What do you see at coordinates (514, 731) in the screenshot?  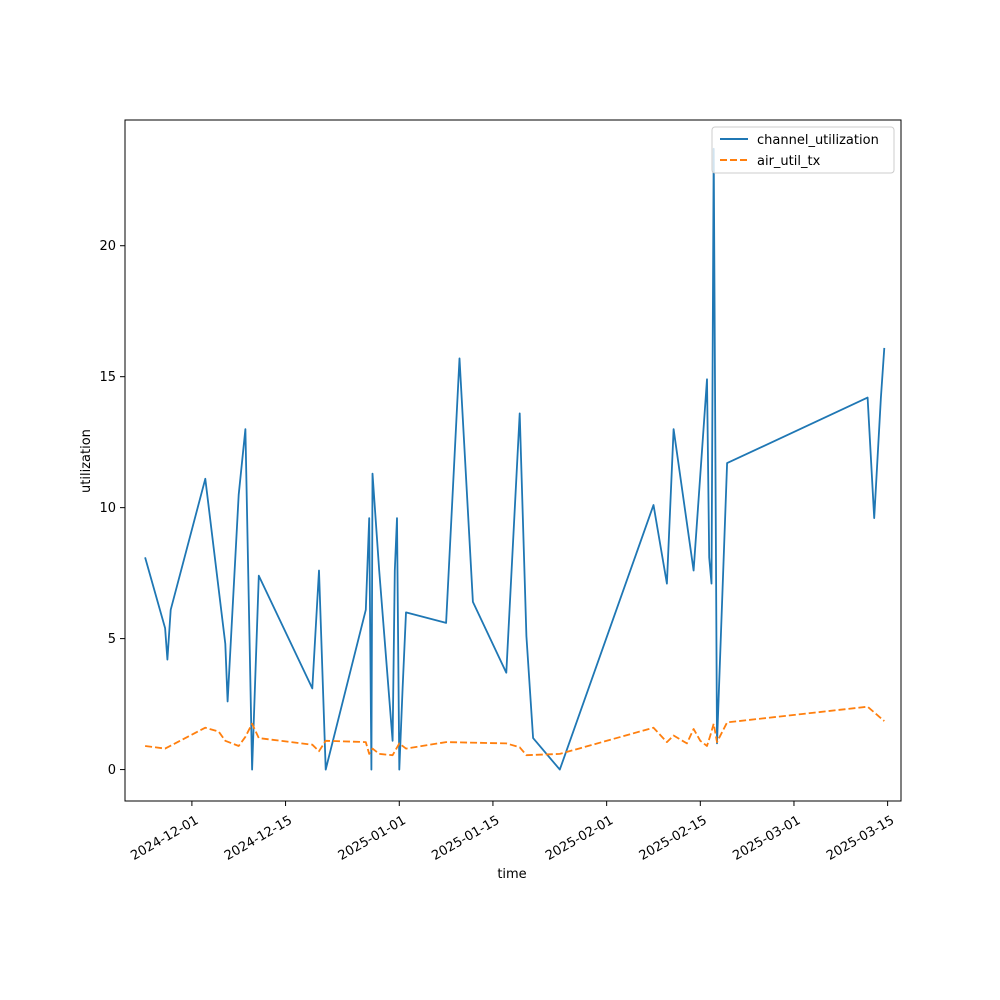 I see `series-line-air-util-tx` at bounding box center [514, 731].